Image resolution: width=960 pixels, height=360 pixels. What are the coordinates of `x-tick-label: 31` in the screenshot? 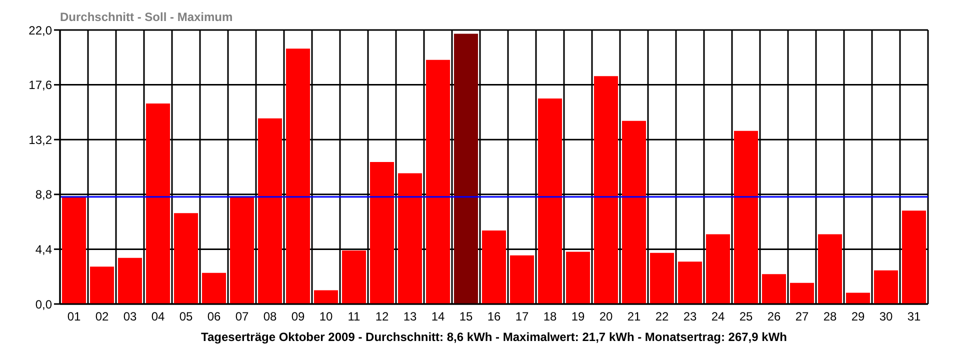 It's located at (914, 317).